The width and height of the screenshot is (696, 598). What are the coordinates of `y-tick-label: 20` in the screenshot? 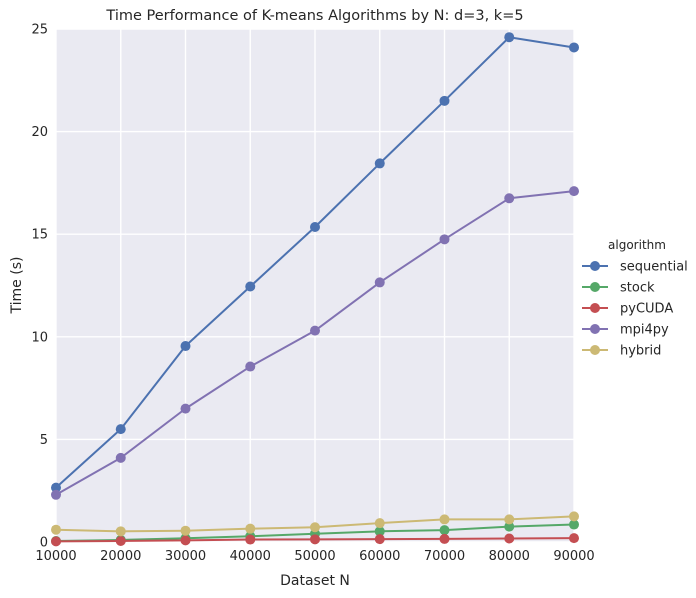 It's located at (39, 132).